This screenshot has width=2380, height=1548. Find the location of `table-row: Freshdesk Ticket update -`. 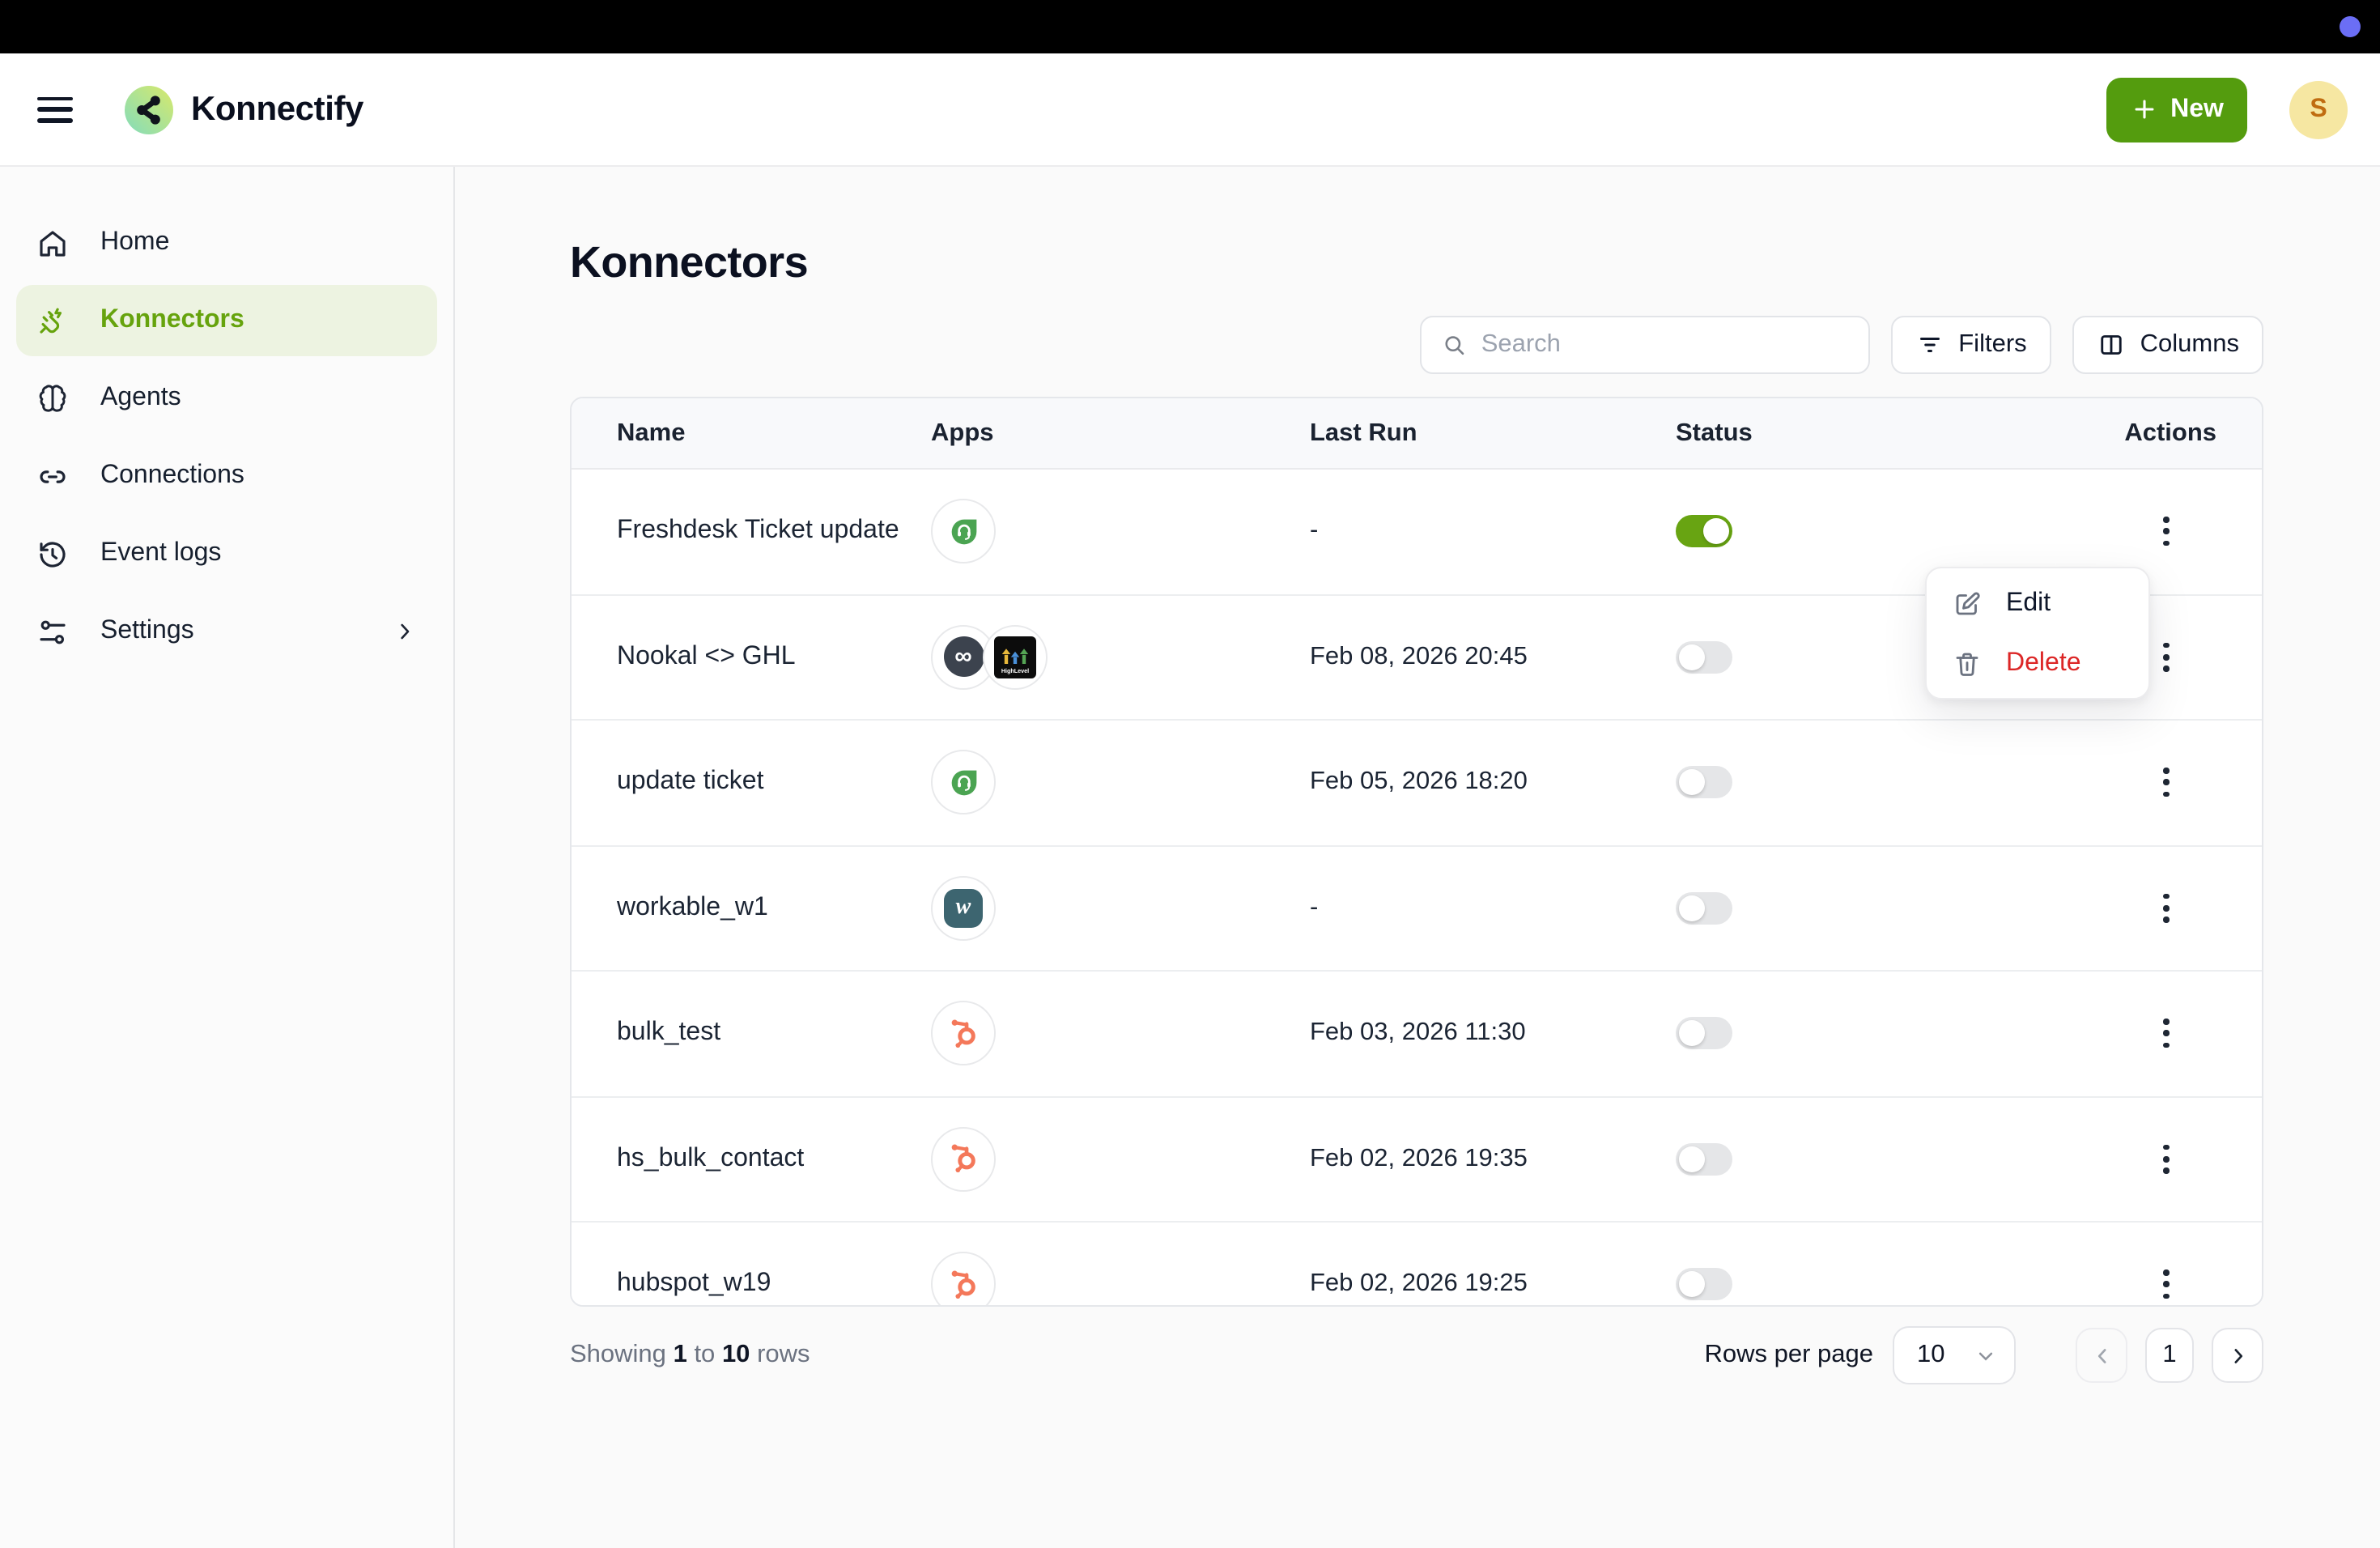

table-row: Freshdesk Ticket update - is located at coordinates (1417, 533).